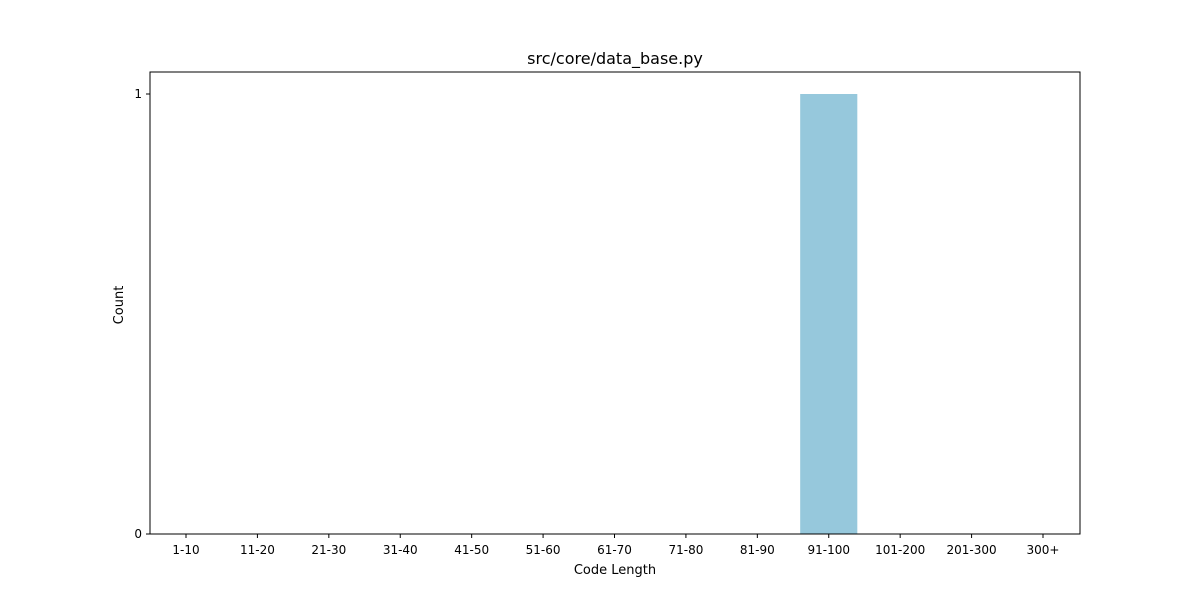 The width and height of the screenshot is (1200, 600). I want to click on x-tick-label: 1-10, so click(185, 550).